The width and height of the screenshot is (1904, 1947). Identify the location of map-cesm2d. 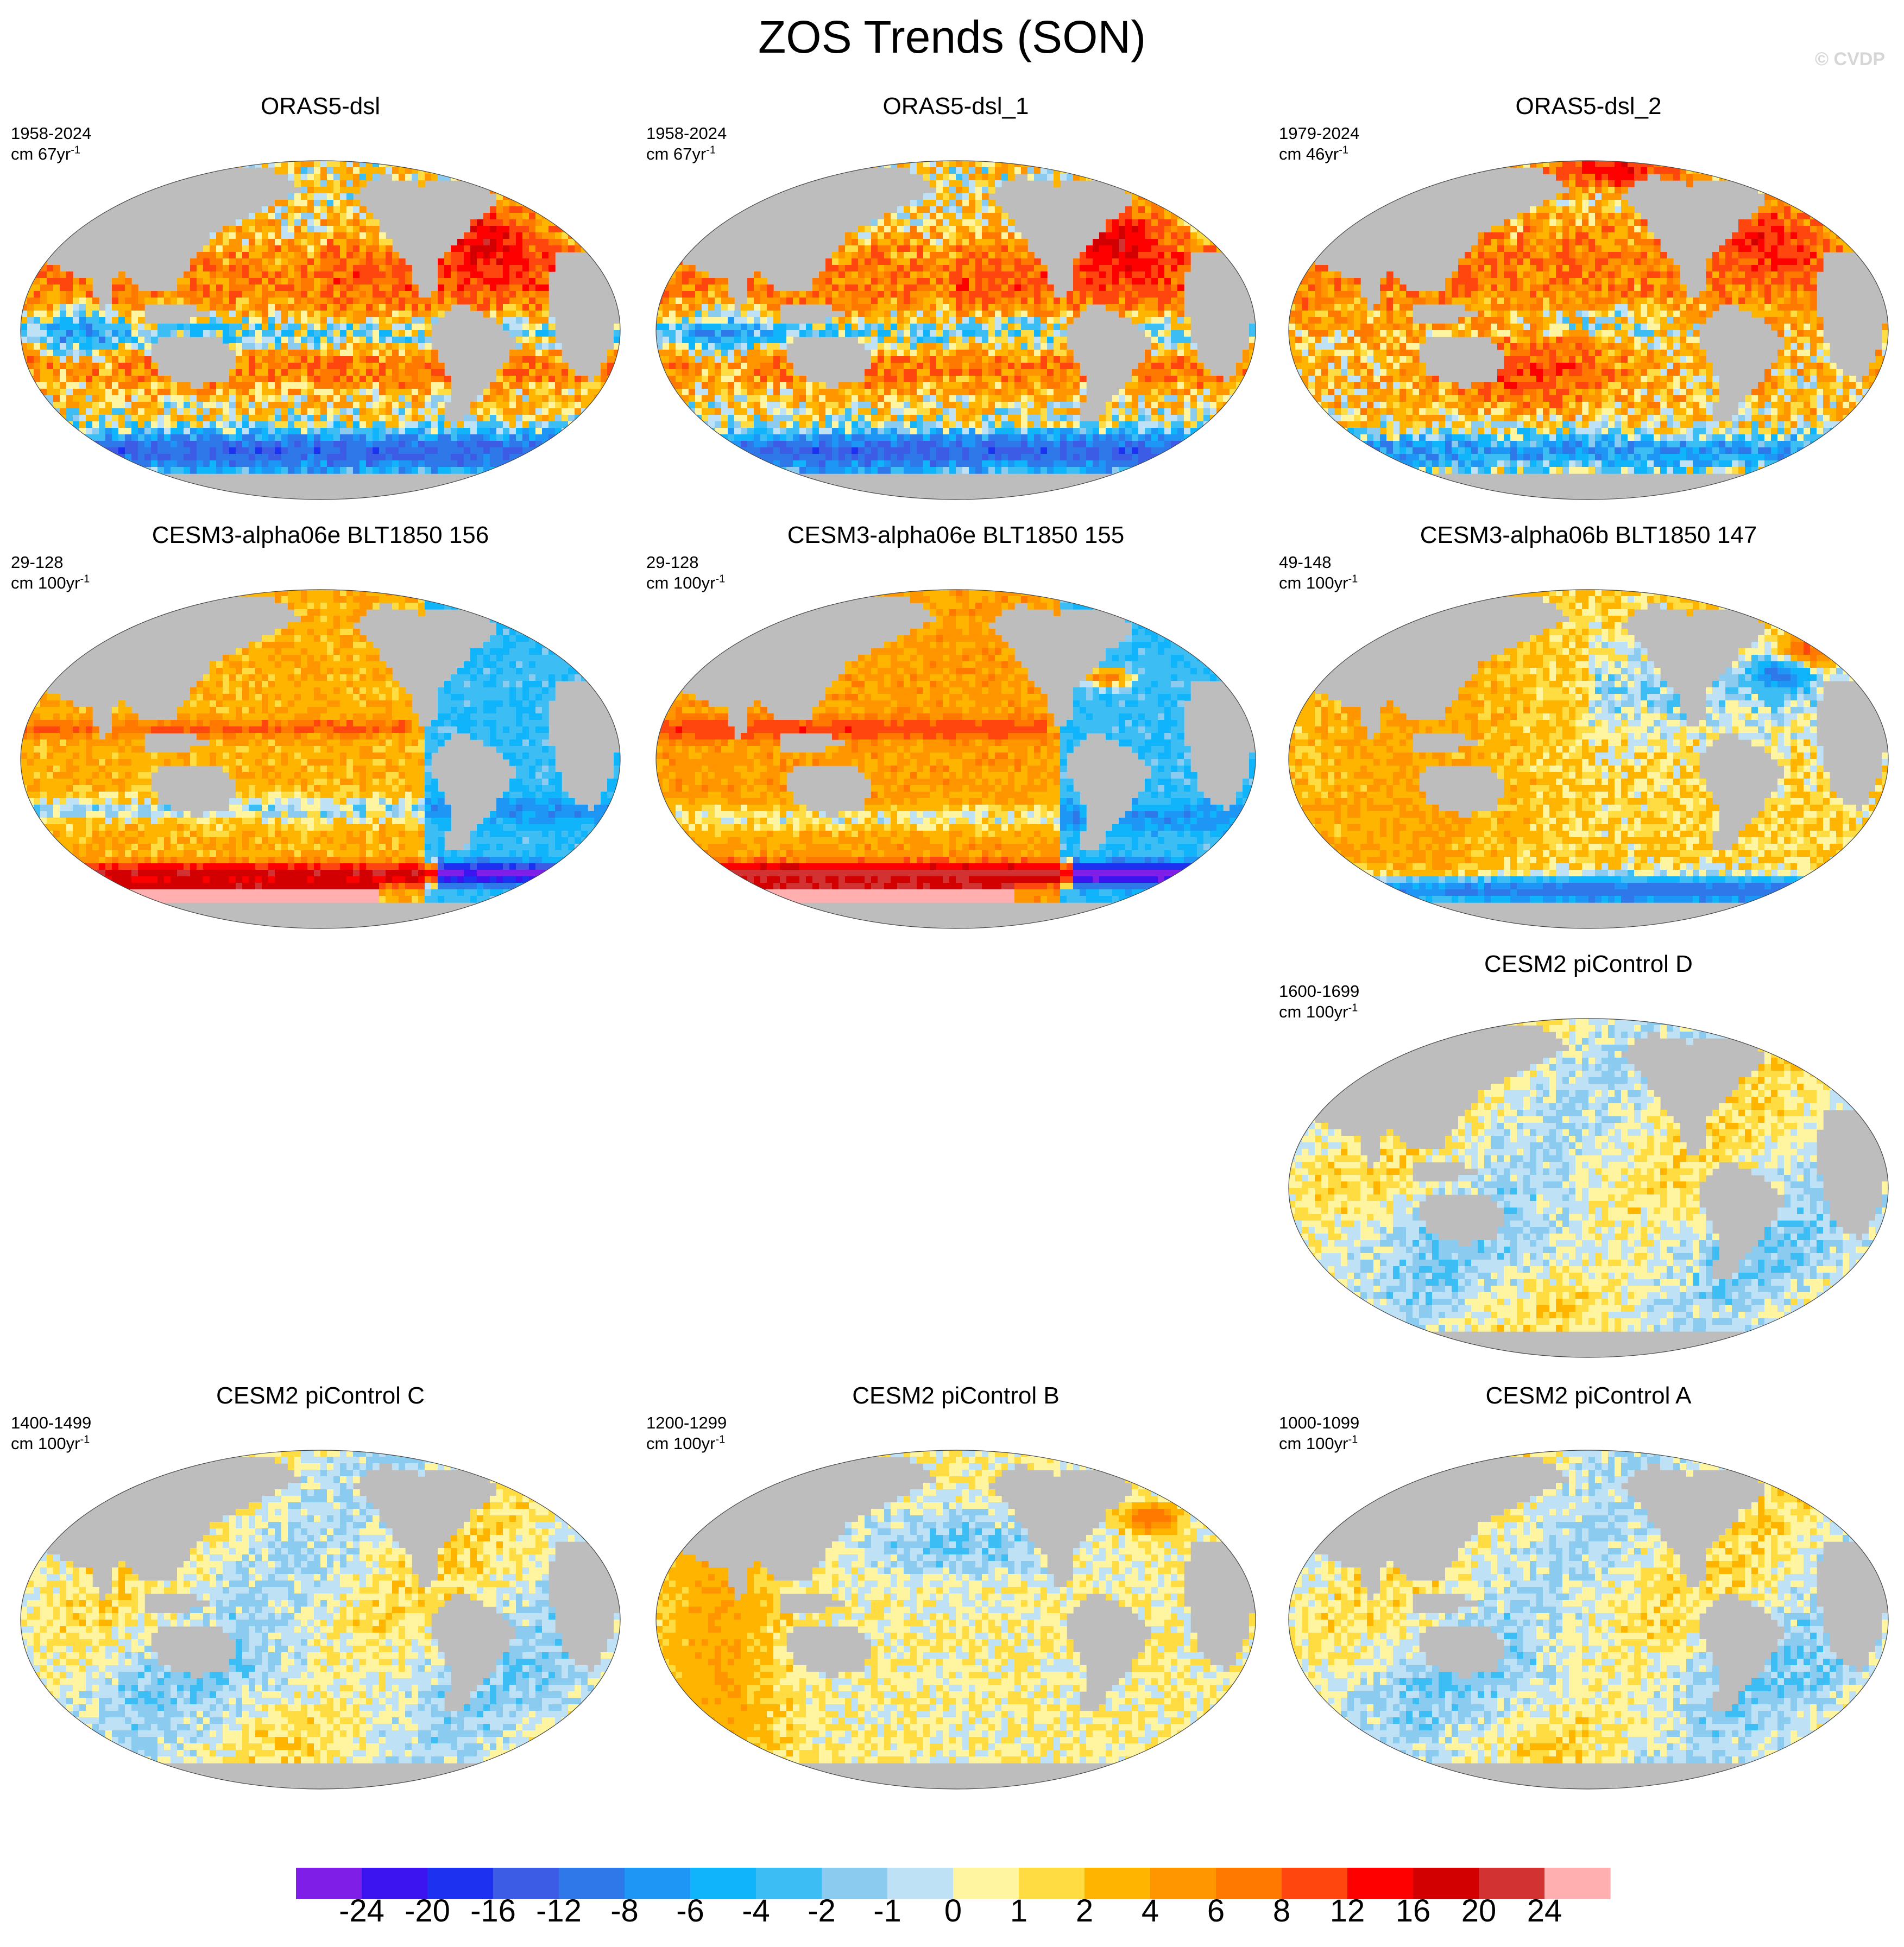
(1588, 1188).